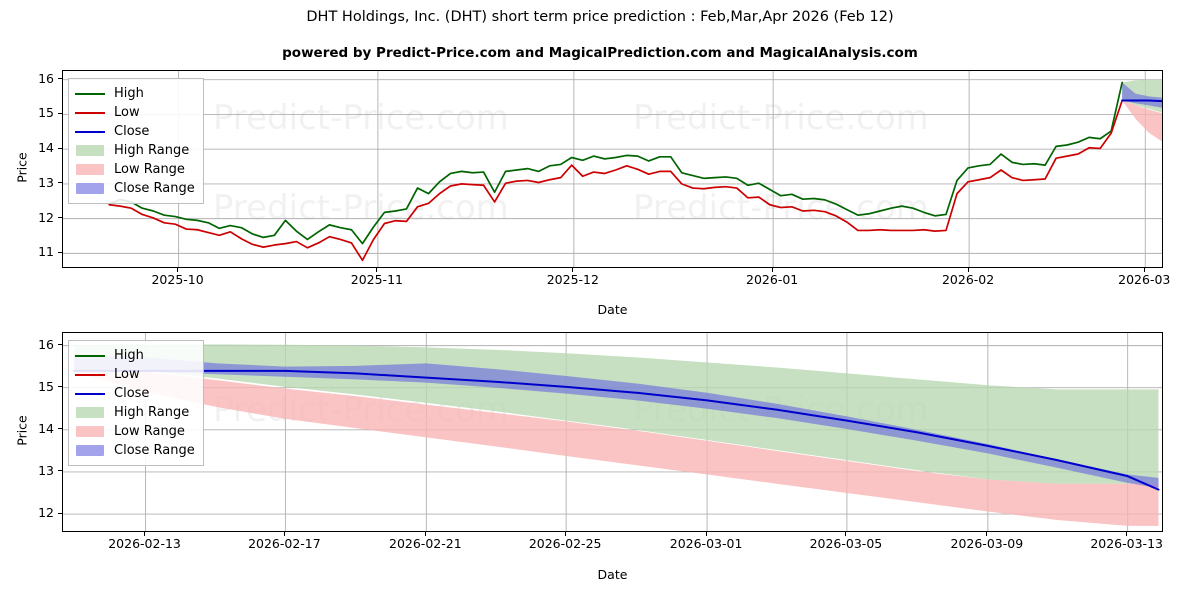 The height and width of the screenshot is (600, 1200). Describe the element at coordinates (968, 279) in the screenshot. I see `top-panel-xtick-label: 2026-02` at that location.